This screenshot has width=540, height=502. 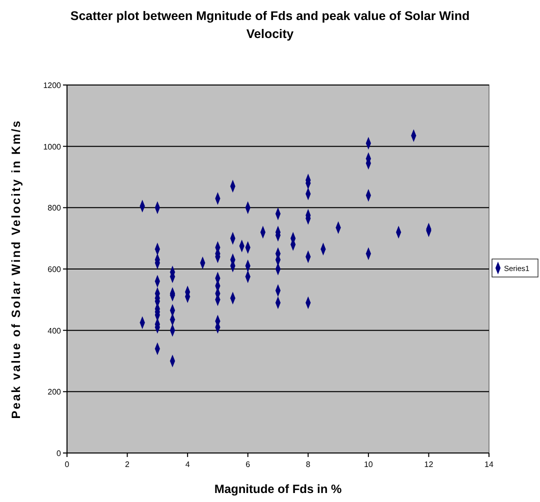 What do you see at coordinates (278, 489) in the screenshot?
I see `x-axis-title: Magnitude of Fds in %` at bounding box center [278, 489].